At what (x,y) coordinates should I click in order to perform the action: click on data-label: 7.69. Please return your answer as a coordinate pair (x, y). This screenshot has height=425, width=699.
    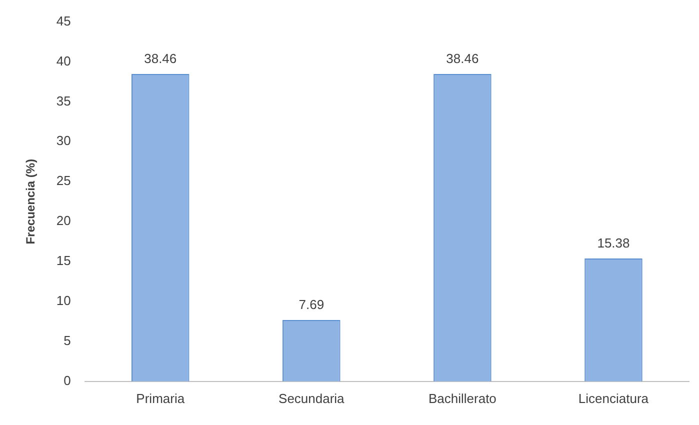
    Looking at the image, I should click on (311, 304).